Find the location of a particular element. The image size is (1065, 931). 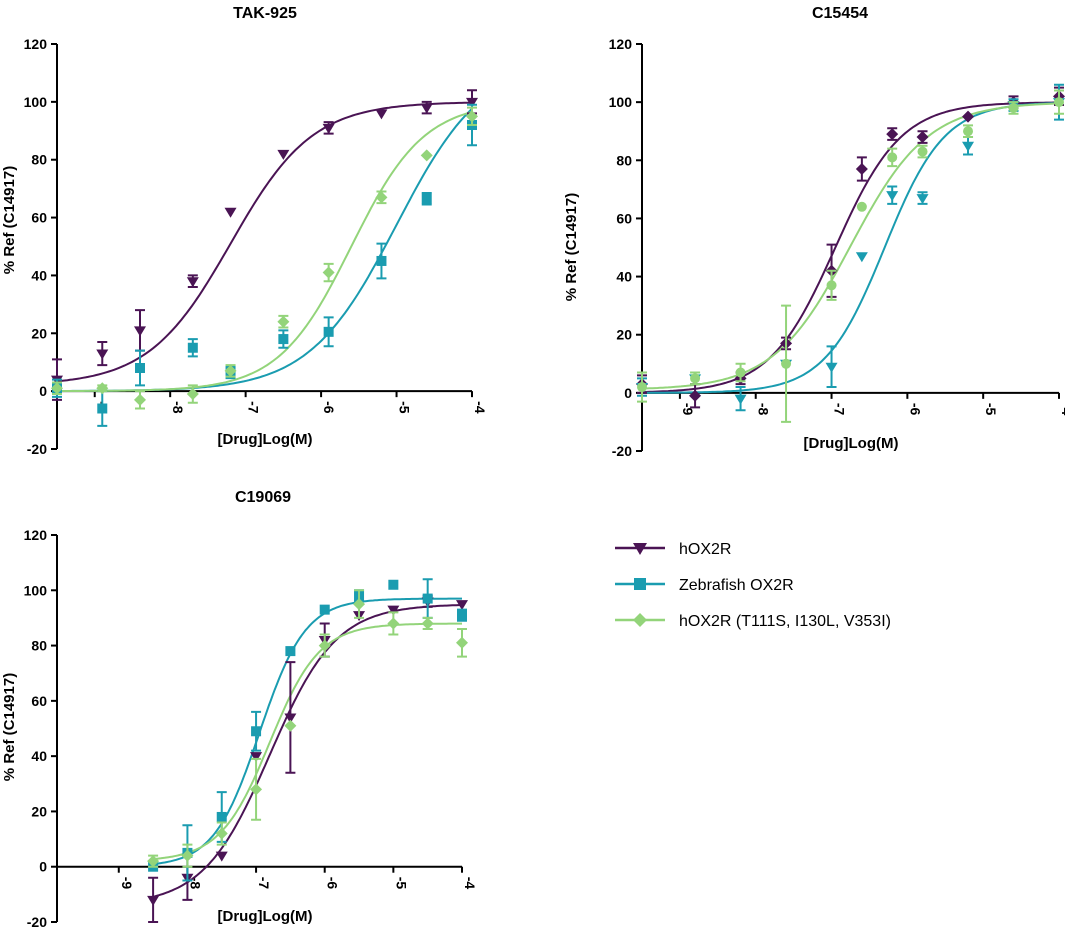

legend-item-mutant: hOX2R (T111S, I130L, V353I) is located at coordinates (753, 621).